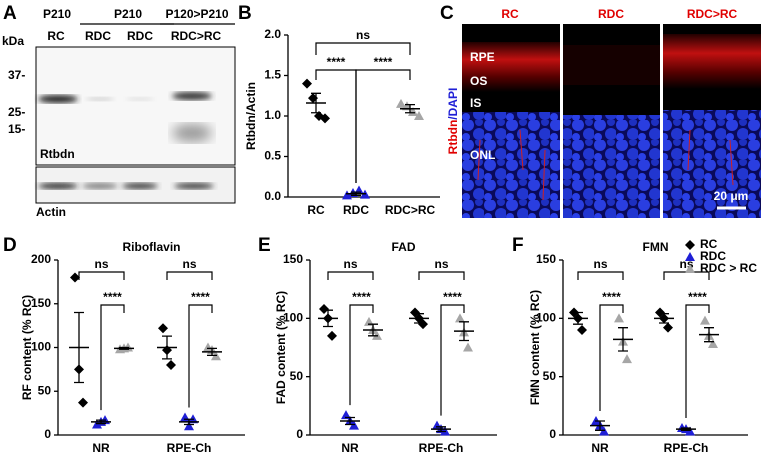 The width and height of the screenshot is (764, 457). Describe the element at coordinates (16, 112) in the screenshot. I see `size-marker: 25-` at that location.